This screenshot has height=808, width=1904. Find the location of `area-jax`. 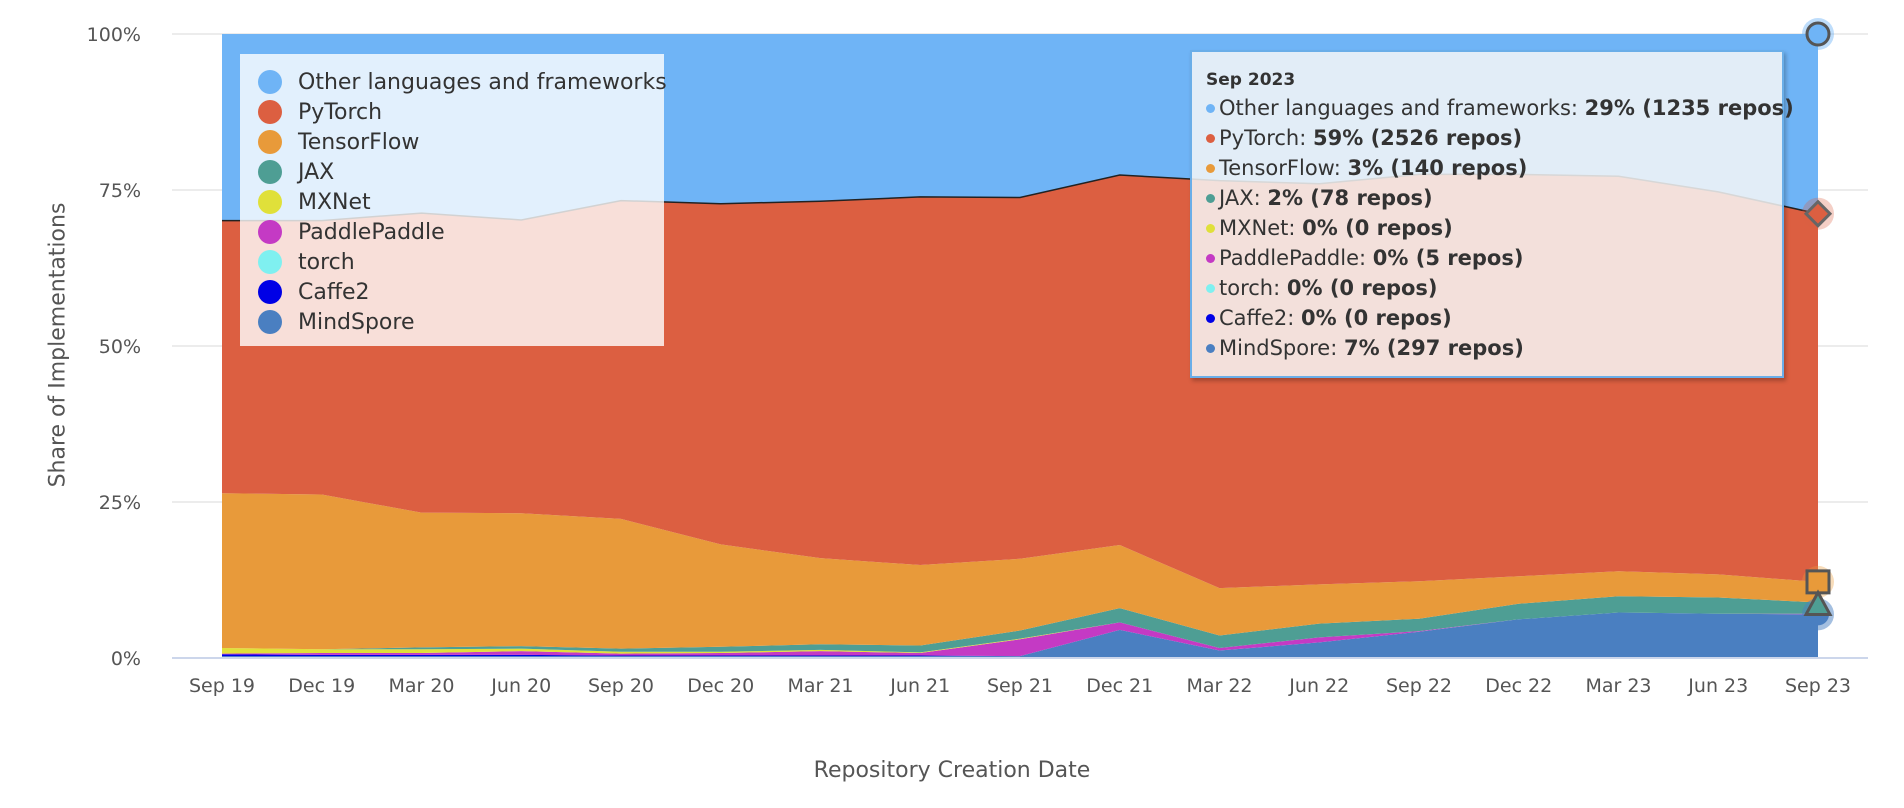

area-jax is located at coordinates (1020, 624).